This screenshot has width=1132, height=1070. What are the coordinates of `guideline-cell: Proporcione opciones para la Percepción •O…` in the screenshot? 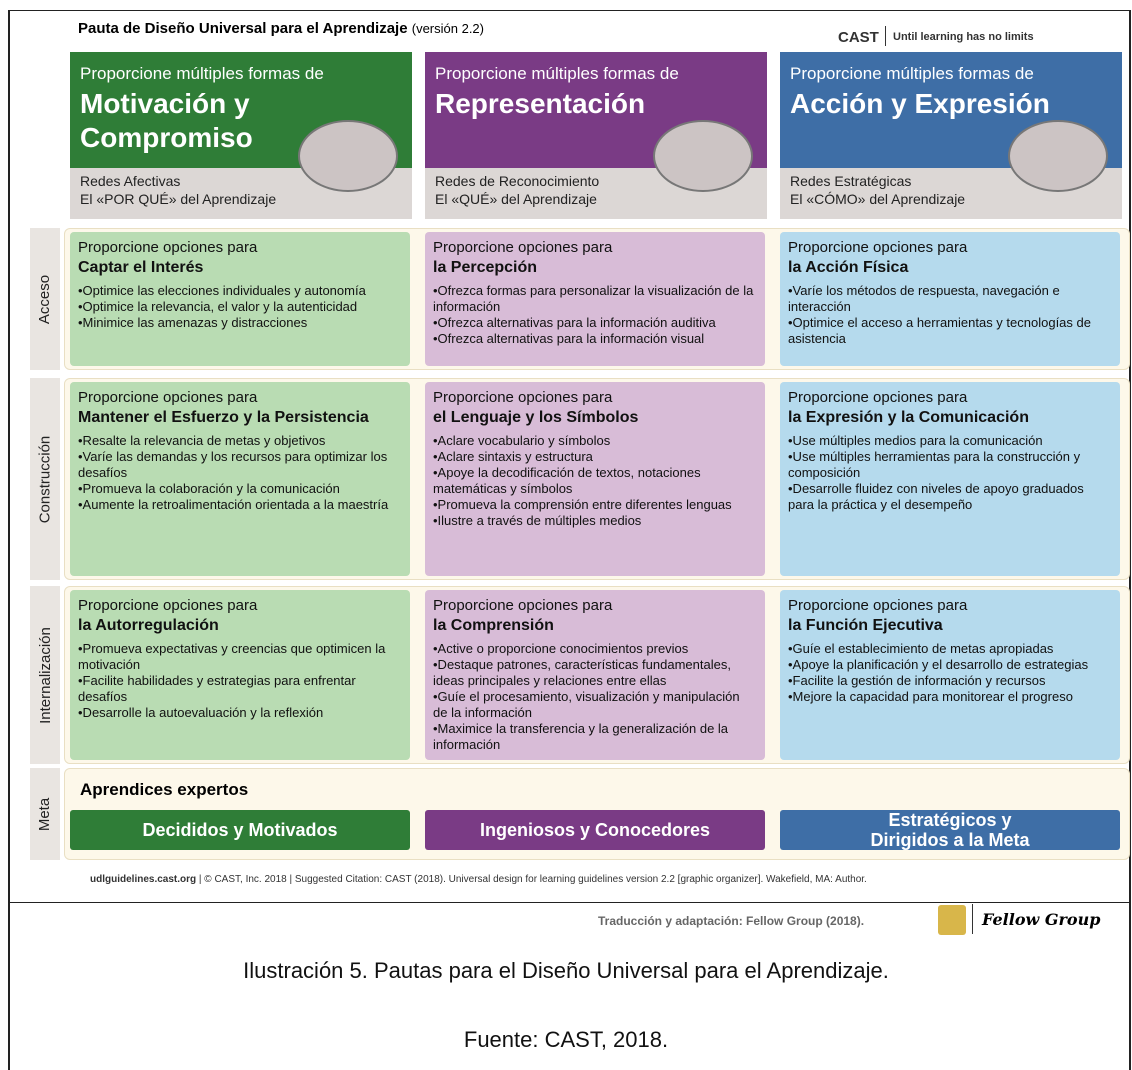 It's located at (595, 299).